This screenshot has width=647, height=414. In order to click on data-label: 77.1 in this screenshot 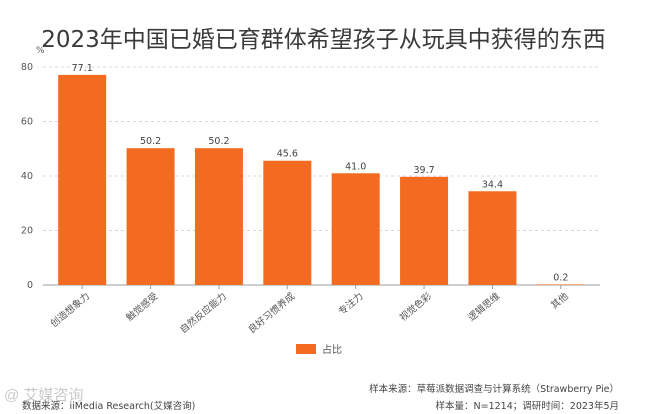, I will do `click(82, 68)`.